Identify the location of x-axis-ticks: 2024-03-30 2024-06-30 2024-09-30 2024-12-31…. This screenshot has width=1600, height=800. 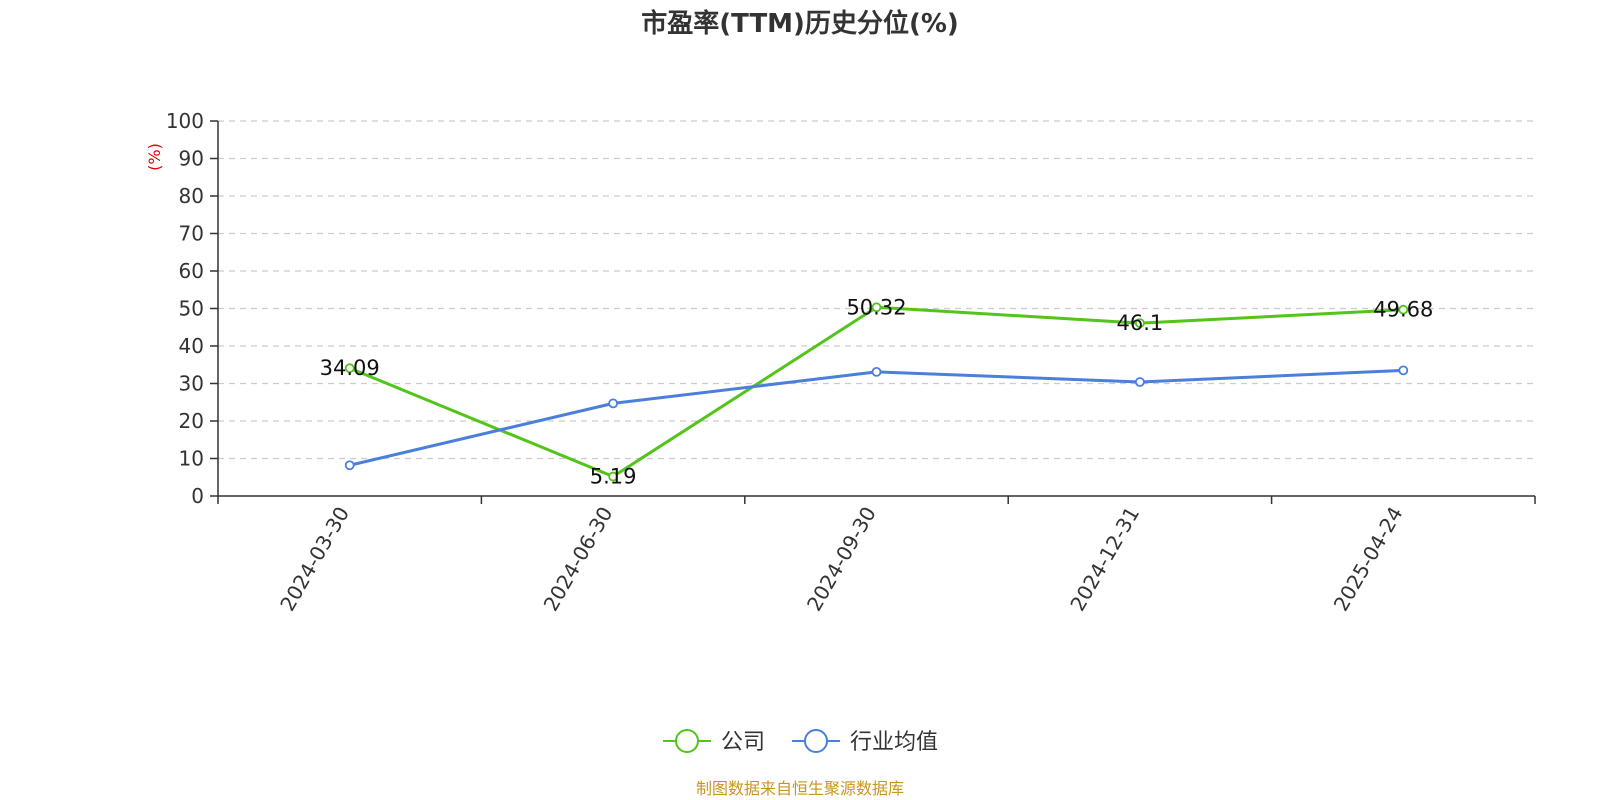
(876, 556).